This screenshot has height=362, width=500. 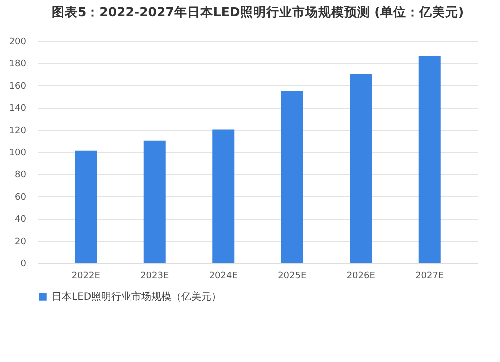 I want to click on y-tick-label: 180, so click(x=18, y=65).